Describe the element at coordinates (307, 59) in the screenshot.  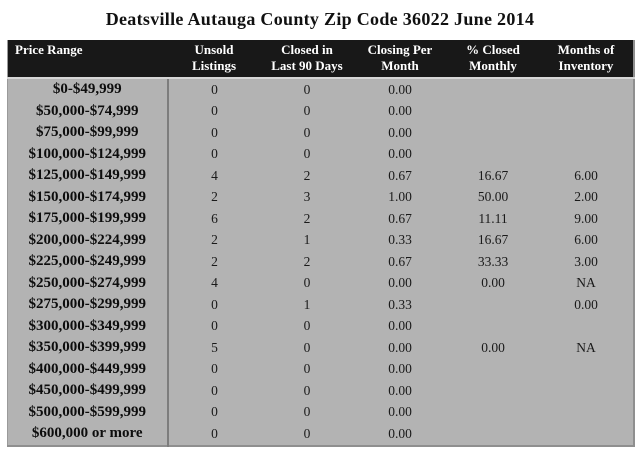
I see `column-header-closed-last-90-days: Closed in Last 90 Days` at that location.